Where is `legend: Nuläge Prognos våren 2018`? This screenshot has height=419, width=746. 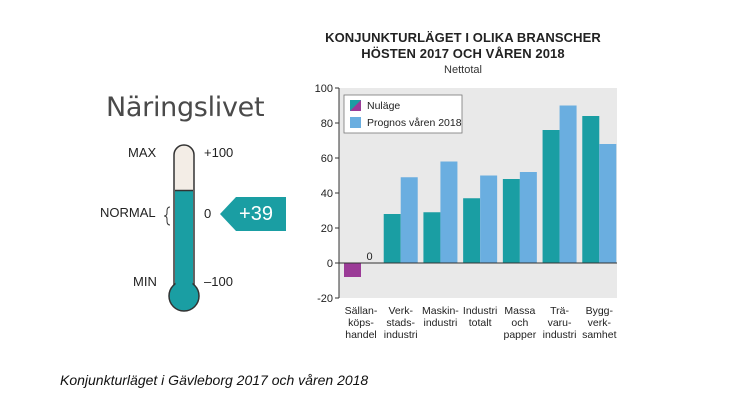
legend: Nuläge Prognos våren 2018 is located at coordinates (403, 114).